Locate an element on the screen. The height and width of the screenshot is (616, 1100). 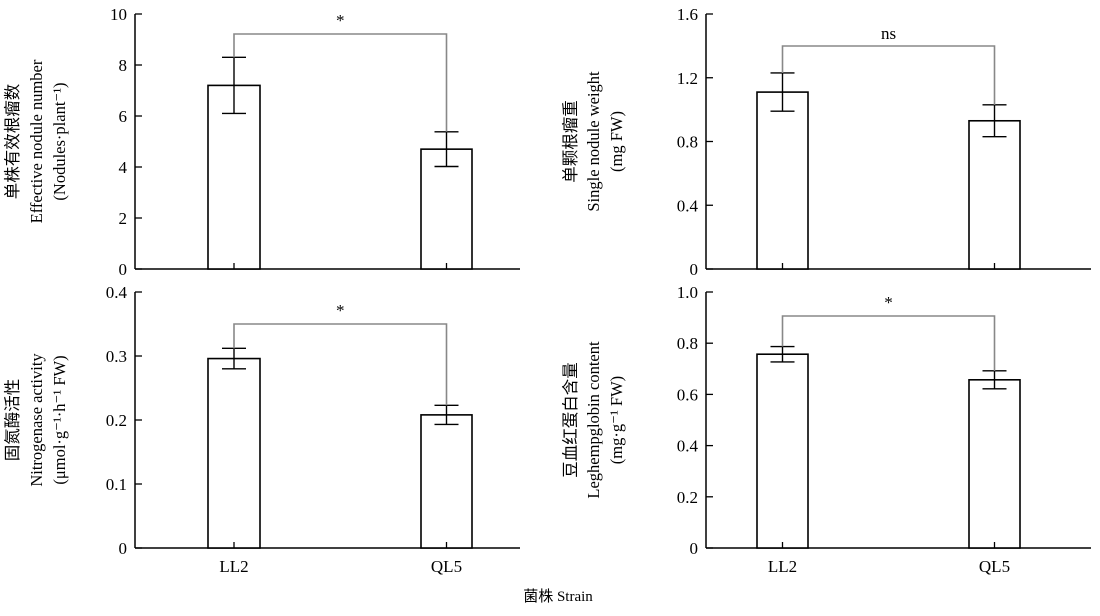
y-axis-label-line: (μmol·g⁻¹·h⁻¹ FW) is located at coordinates (59, 419).